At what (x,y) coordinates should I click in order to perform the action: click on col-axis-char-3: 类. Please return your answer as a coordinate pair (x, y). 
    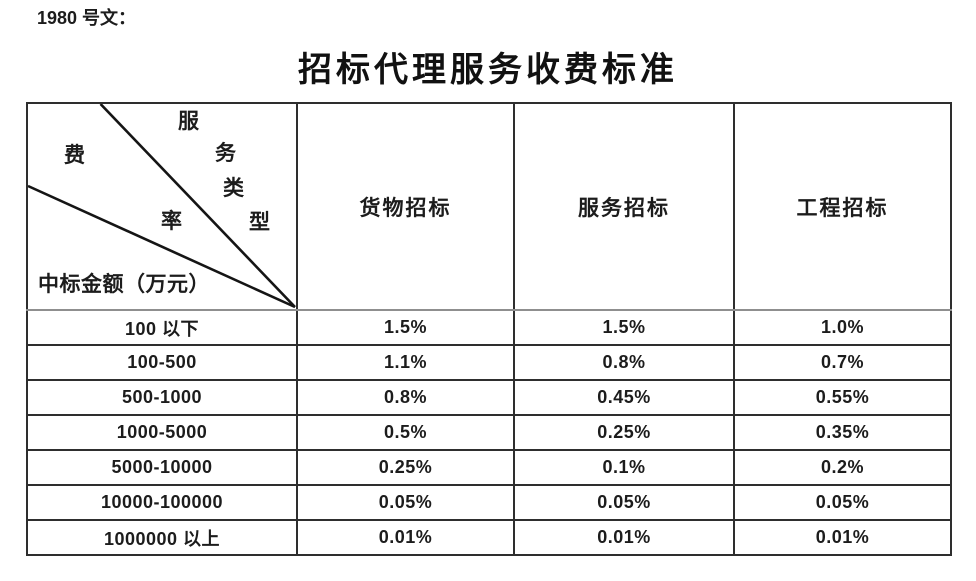
    Looking at the image, I should click on (233, 188).